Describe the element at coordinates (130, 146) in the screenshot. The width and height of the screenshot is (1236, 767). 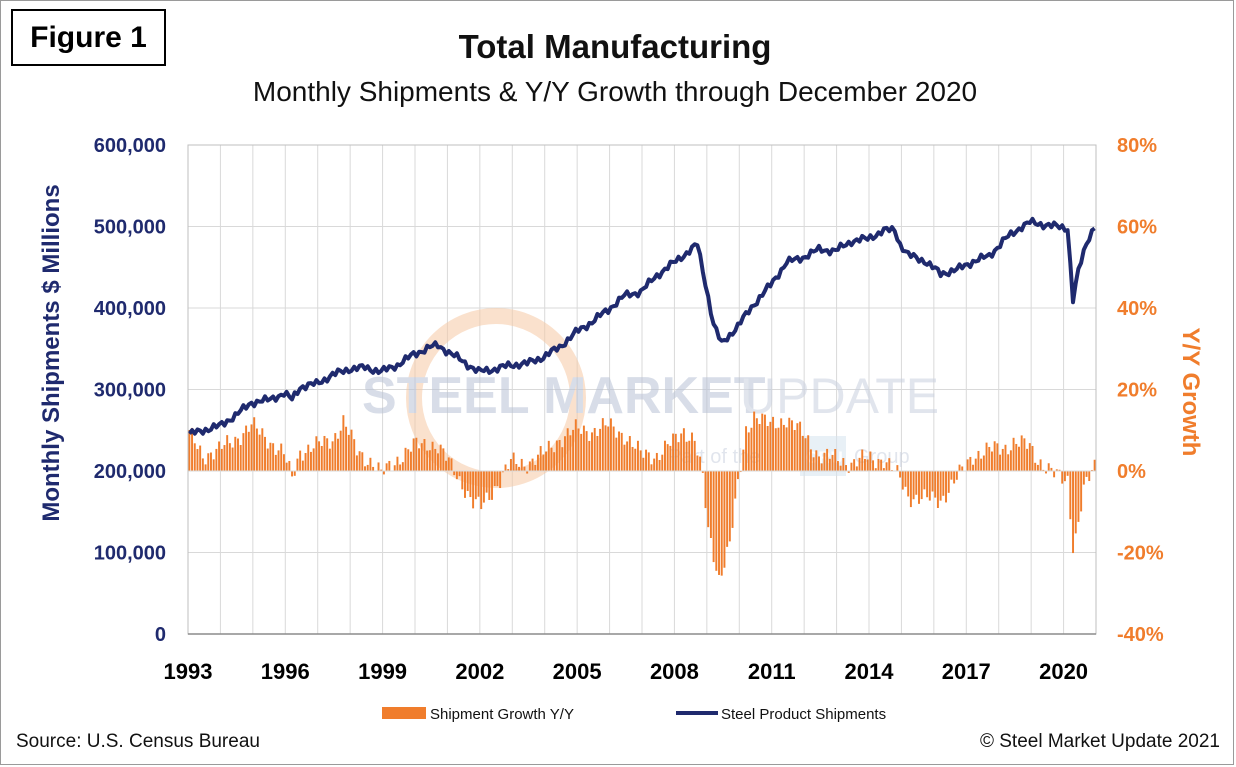
I see `left-tick-label: 600,000` at that location.